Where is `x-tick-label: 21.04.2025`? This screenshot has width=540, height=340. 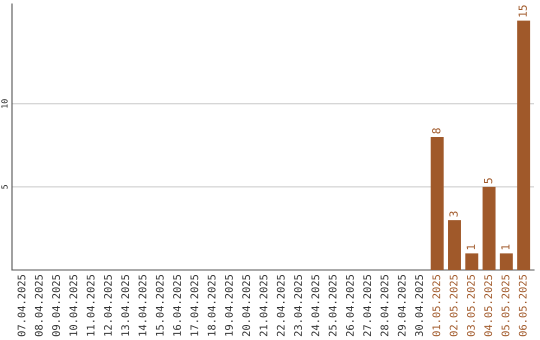
x-tick-label: 21.04.2025 is located at coordinates (264, 305).